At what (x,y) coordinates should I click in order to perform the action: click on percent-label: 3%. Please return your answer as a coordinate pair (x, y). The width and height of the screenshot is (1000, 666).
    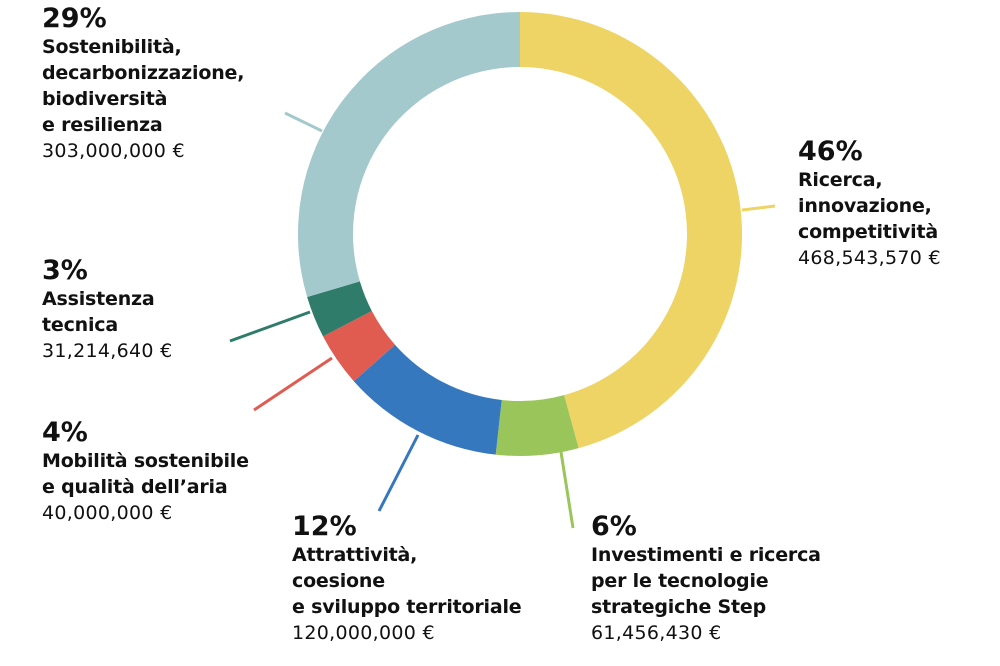
    Looking at the image, I should click on (65, 270).